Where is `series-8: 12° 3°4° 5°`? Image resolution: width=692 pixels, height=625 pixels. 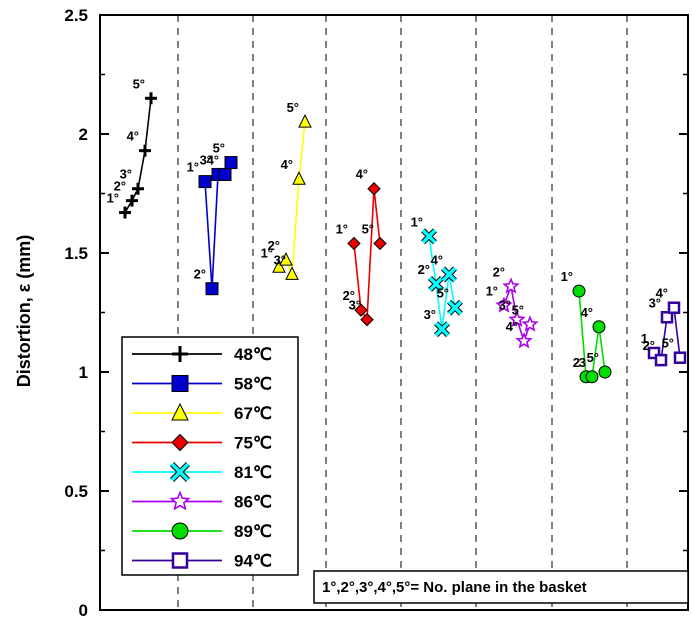
series-8: 12° 3°4° 5° is located at coordinates (664, 326).